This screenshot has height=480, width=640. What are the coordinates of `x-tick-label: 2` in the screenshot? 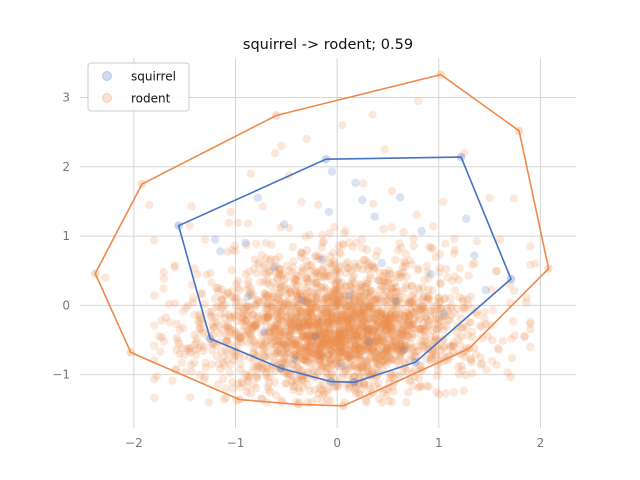 It's located at (541, 443).